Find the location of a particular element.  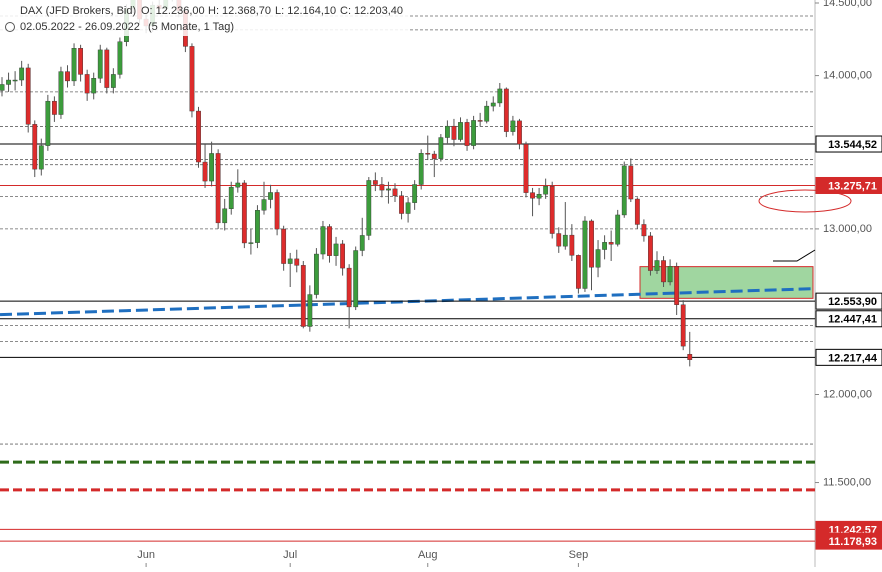

level-label: 13.544,52 is located at coordinates (852, 145).